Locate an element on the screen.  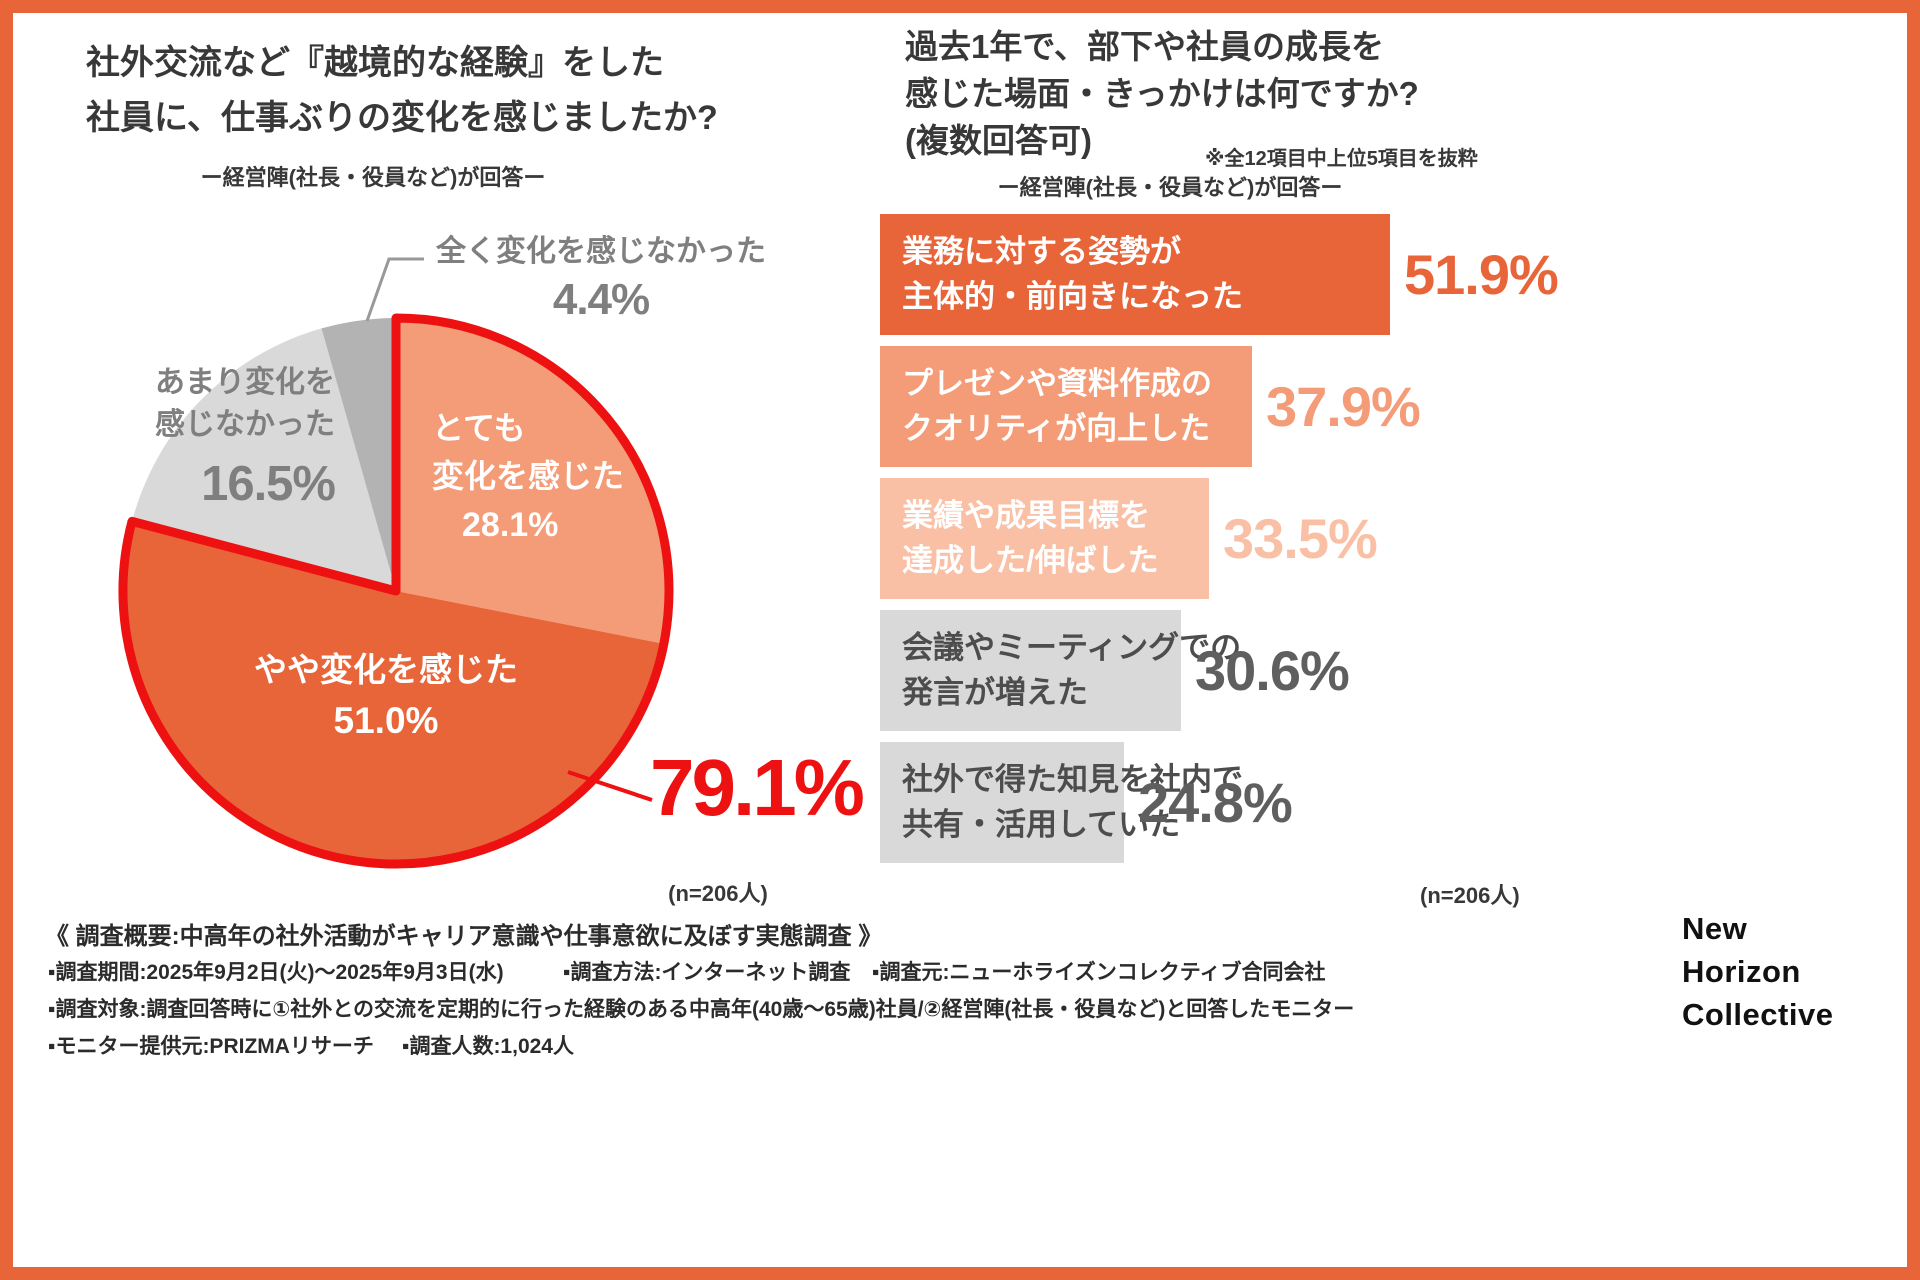
bar-label-line2: クオリティが向上した is located at coordinates (1056, 428).